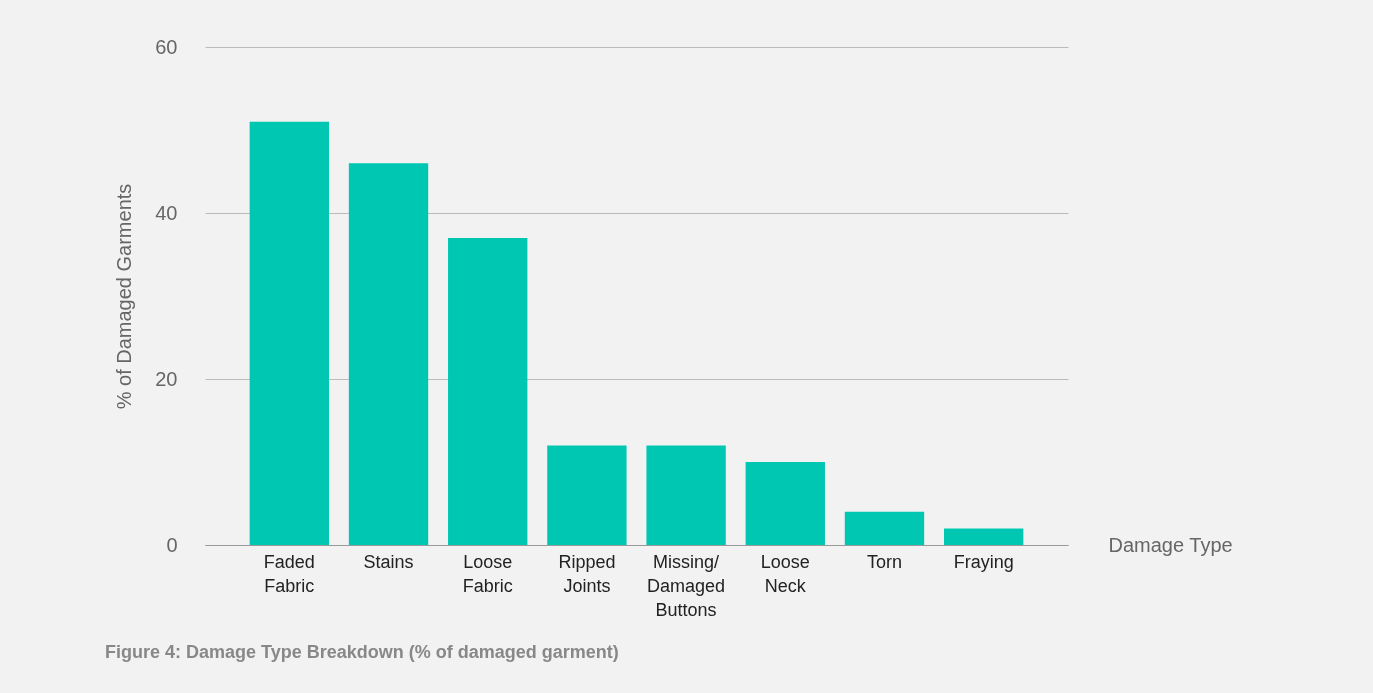 This screenshot has height=693, width=1373. What do you see at coordinates (1170, 544) in the screenshot?
I see `x-axis-title: Damage Type` at bounding box center [1170, 544].